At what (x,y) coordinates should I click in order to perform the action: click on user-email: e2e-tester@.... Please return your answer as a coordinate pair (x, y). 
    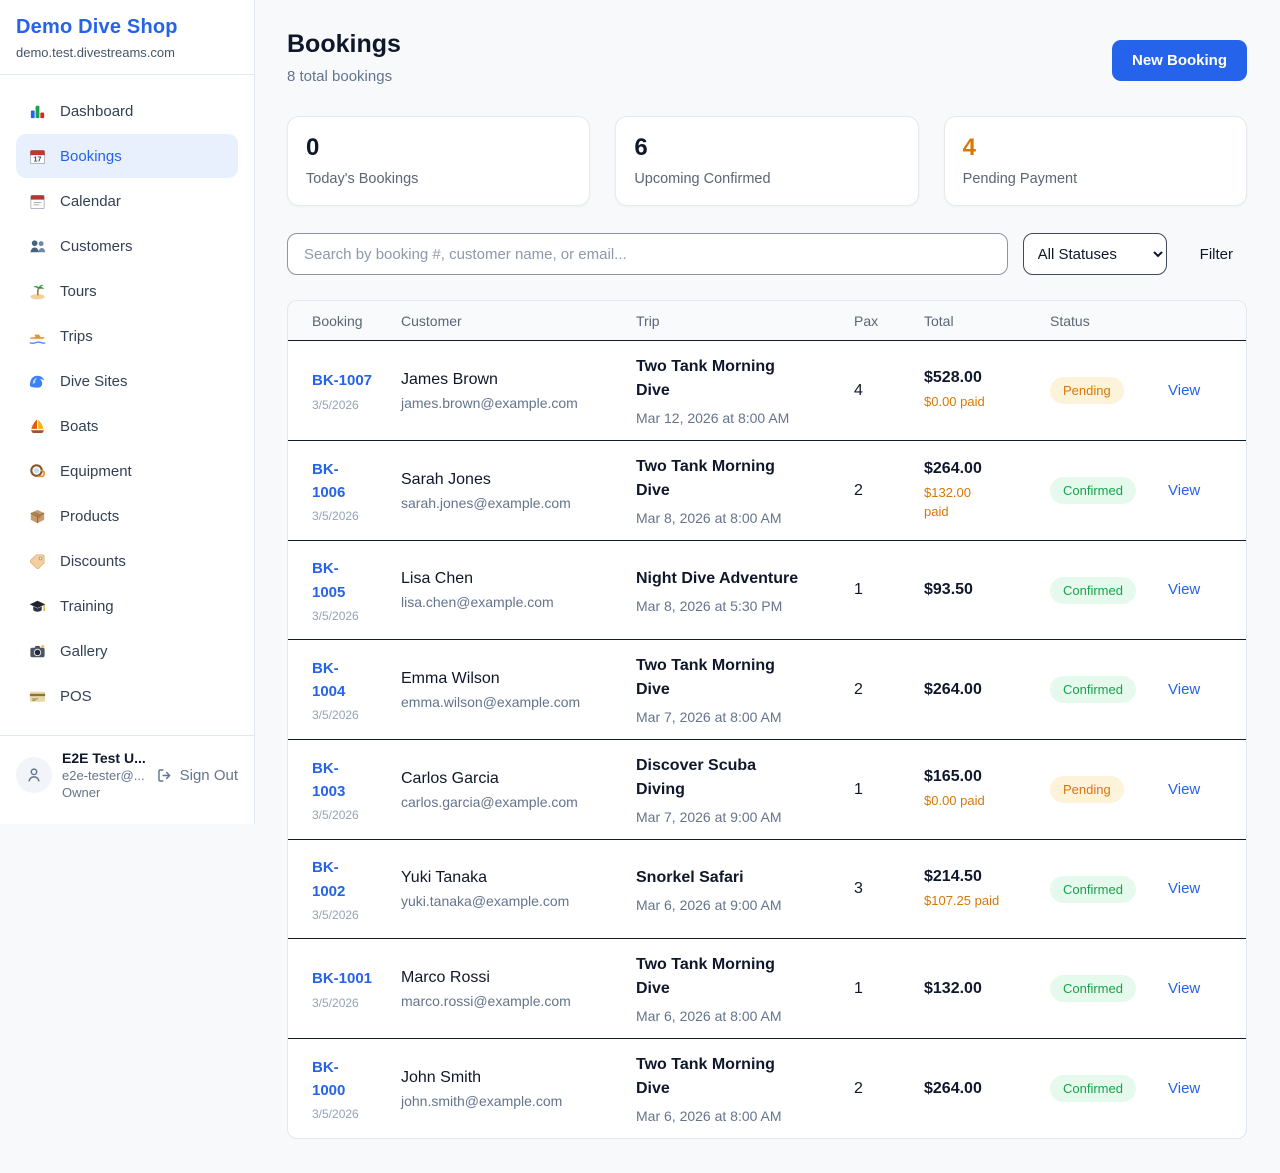
    Looking at the image, I should click on (103, 775).